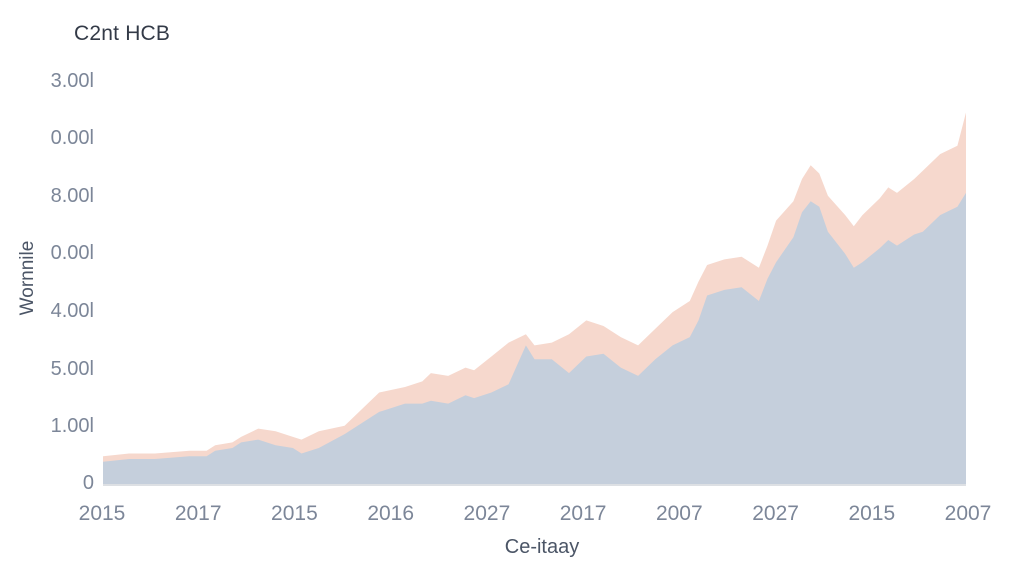 The height and width of the screenshot is (576, 1024). Describe the element at coordinates (535, 513) in the screenshot. I see `x-tick-labels: 2015 2017 2015 2016 2027 2017 2007 2027 2015 2007` at that location.